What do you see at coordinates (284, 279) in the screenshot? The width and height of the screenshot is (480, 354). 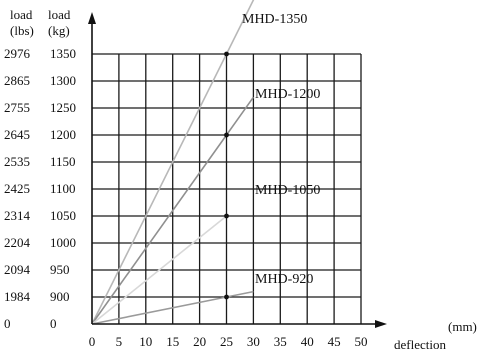 I see `series-label: MHD-920` at bounding box center [284, 279].